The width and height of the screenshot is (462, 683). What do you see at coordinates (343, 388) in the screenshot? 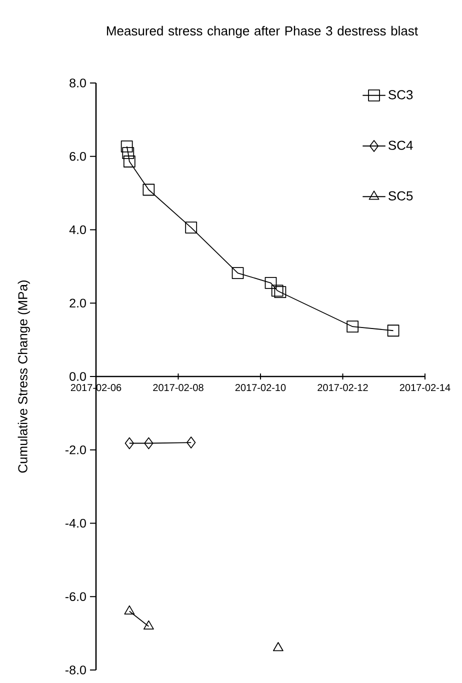
I see `x-tick-label: 2017-02-12` at bounding box center [343, 388].